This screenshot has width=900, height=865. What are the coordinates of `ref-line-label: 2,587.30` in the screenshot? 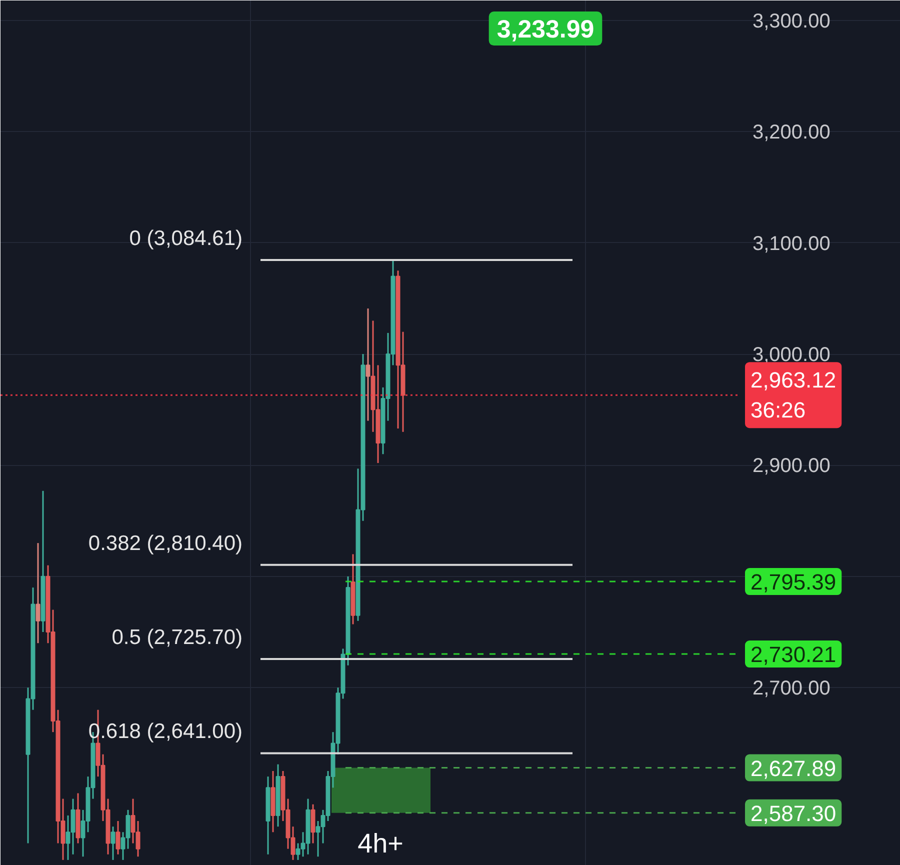 It's located at (793, 813).